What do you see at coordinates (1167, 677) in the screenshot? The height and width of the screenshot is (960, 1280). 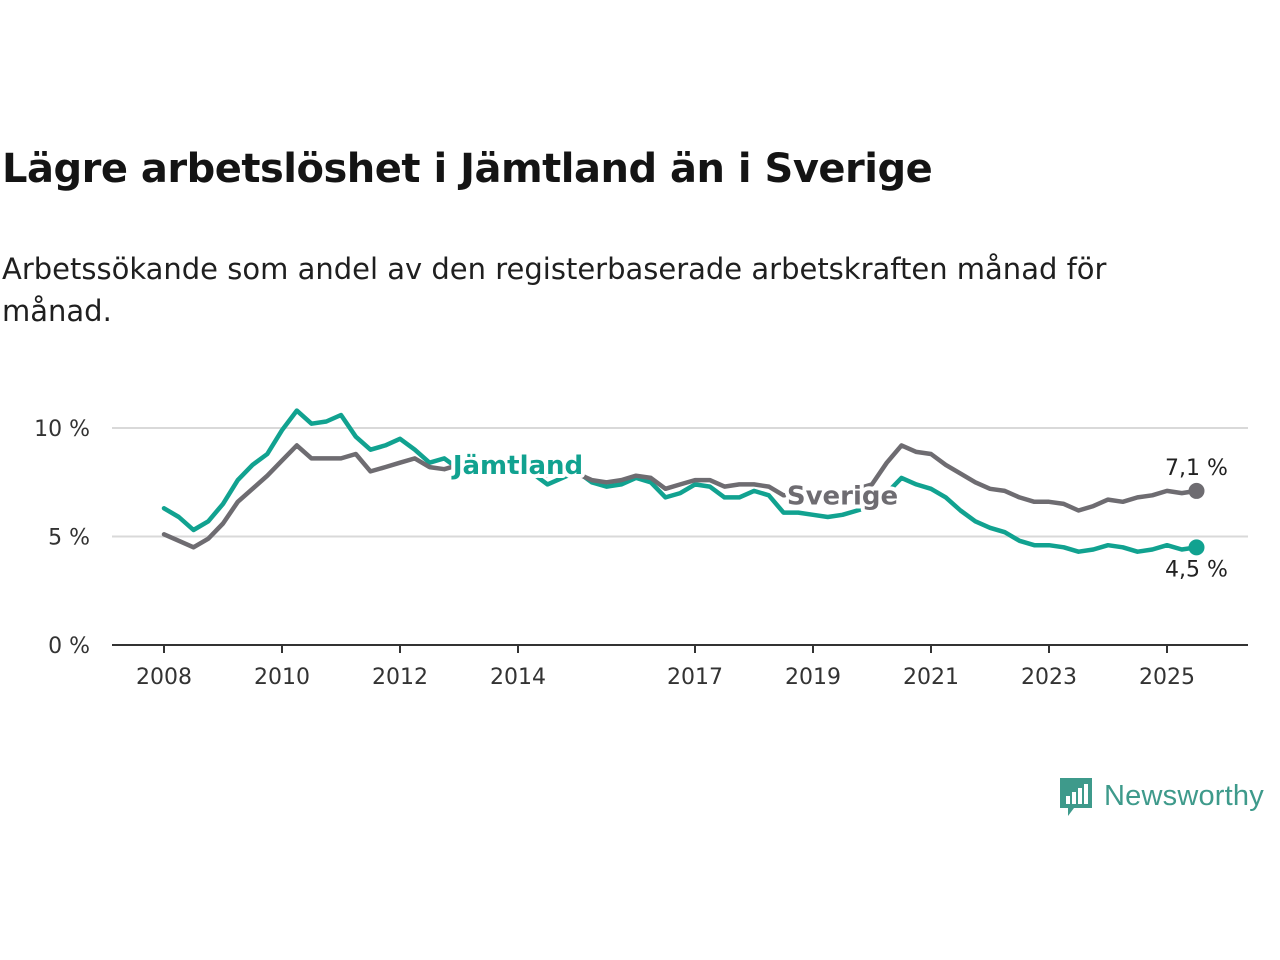 I see `x-tick-label: 2025` at bounding box center [1167, 677].